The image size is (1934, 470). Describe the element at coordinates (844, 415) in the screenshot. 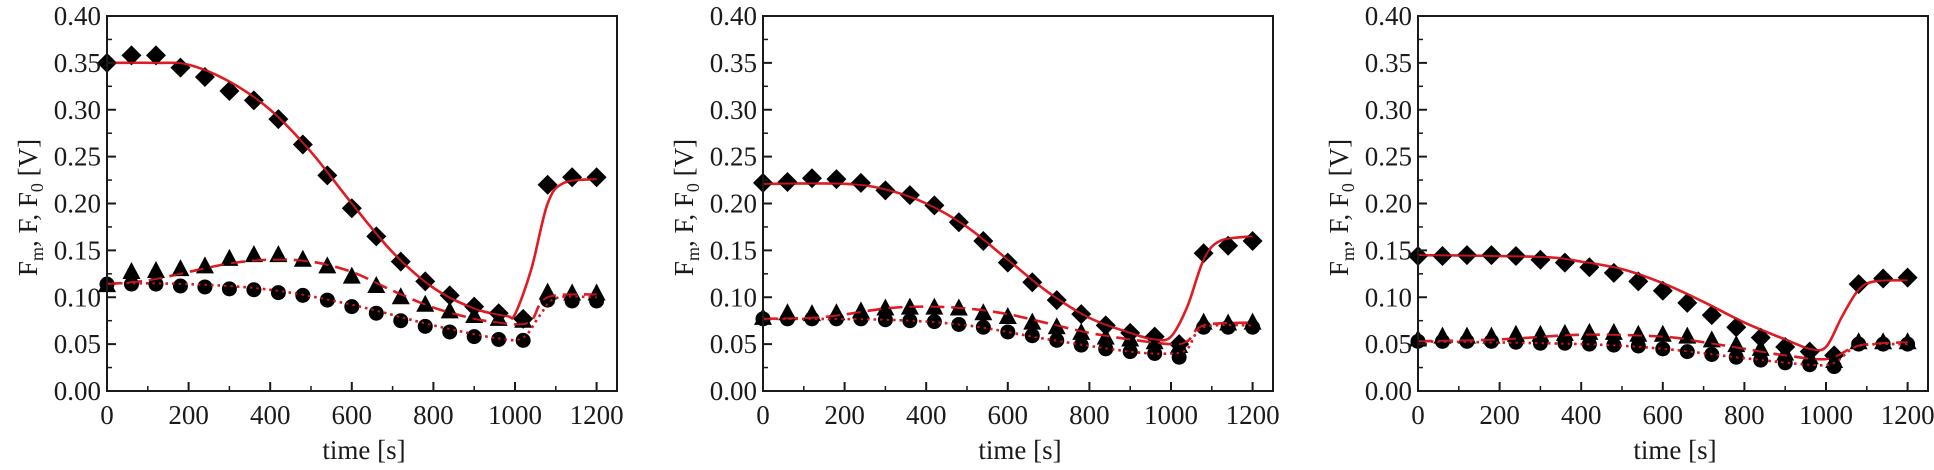

I see `x-tick-label: 200` at that location.